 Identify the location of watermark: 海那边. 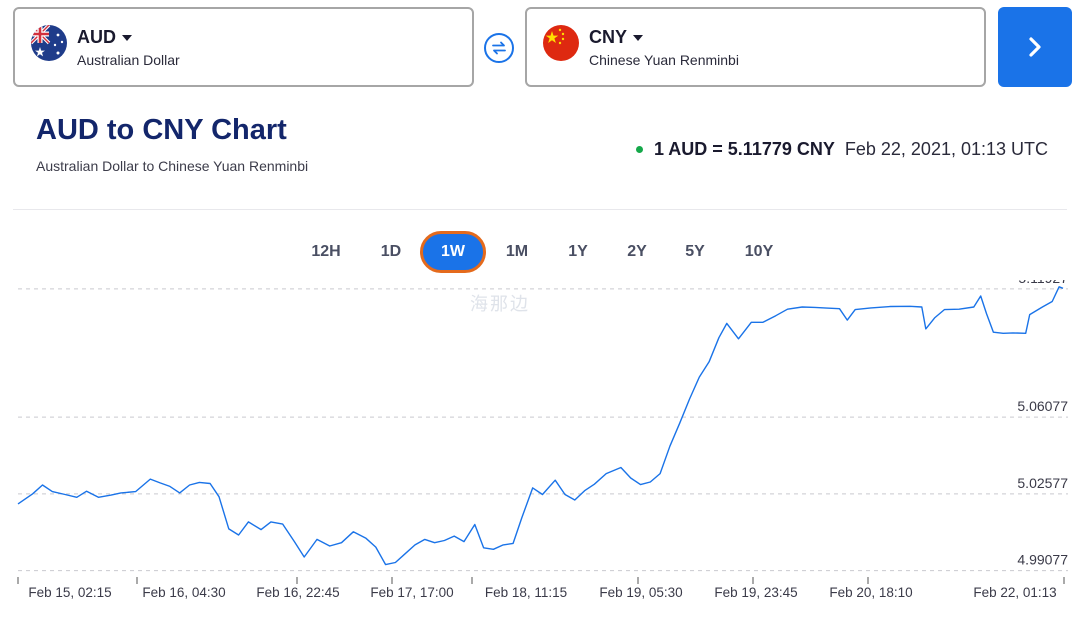
(500, 304).